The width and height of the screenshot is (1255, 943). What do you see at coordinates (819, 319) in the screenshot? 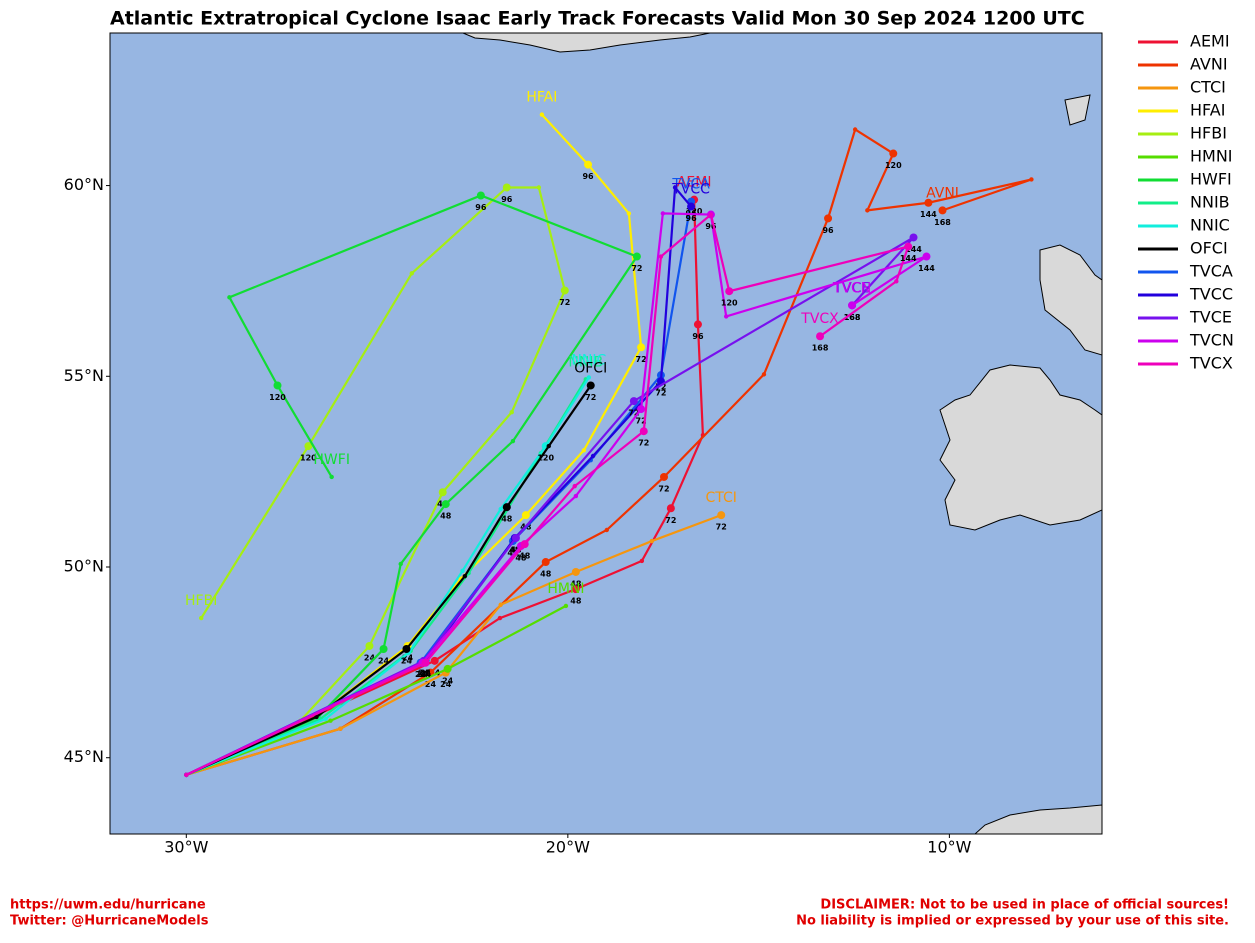
I see `model-label: TVCX` at bounding box center [819, 319].